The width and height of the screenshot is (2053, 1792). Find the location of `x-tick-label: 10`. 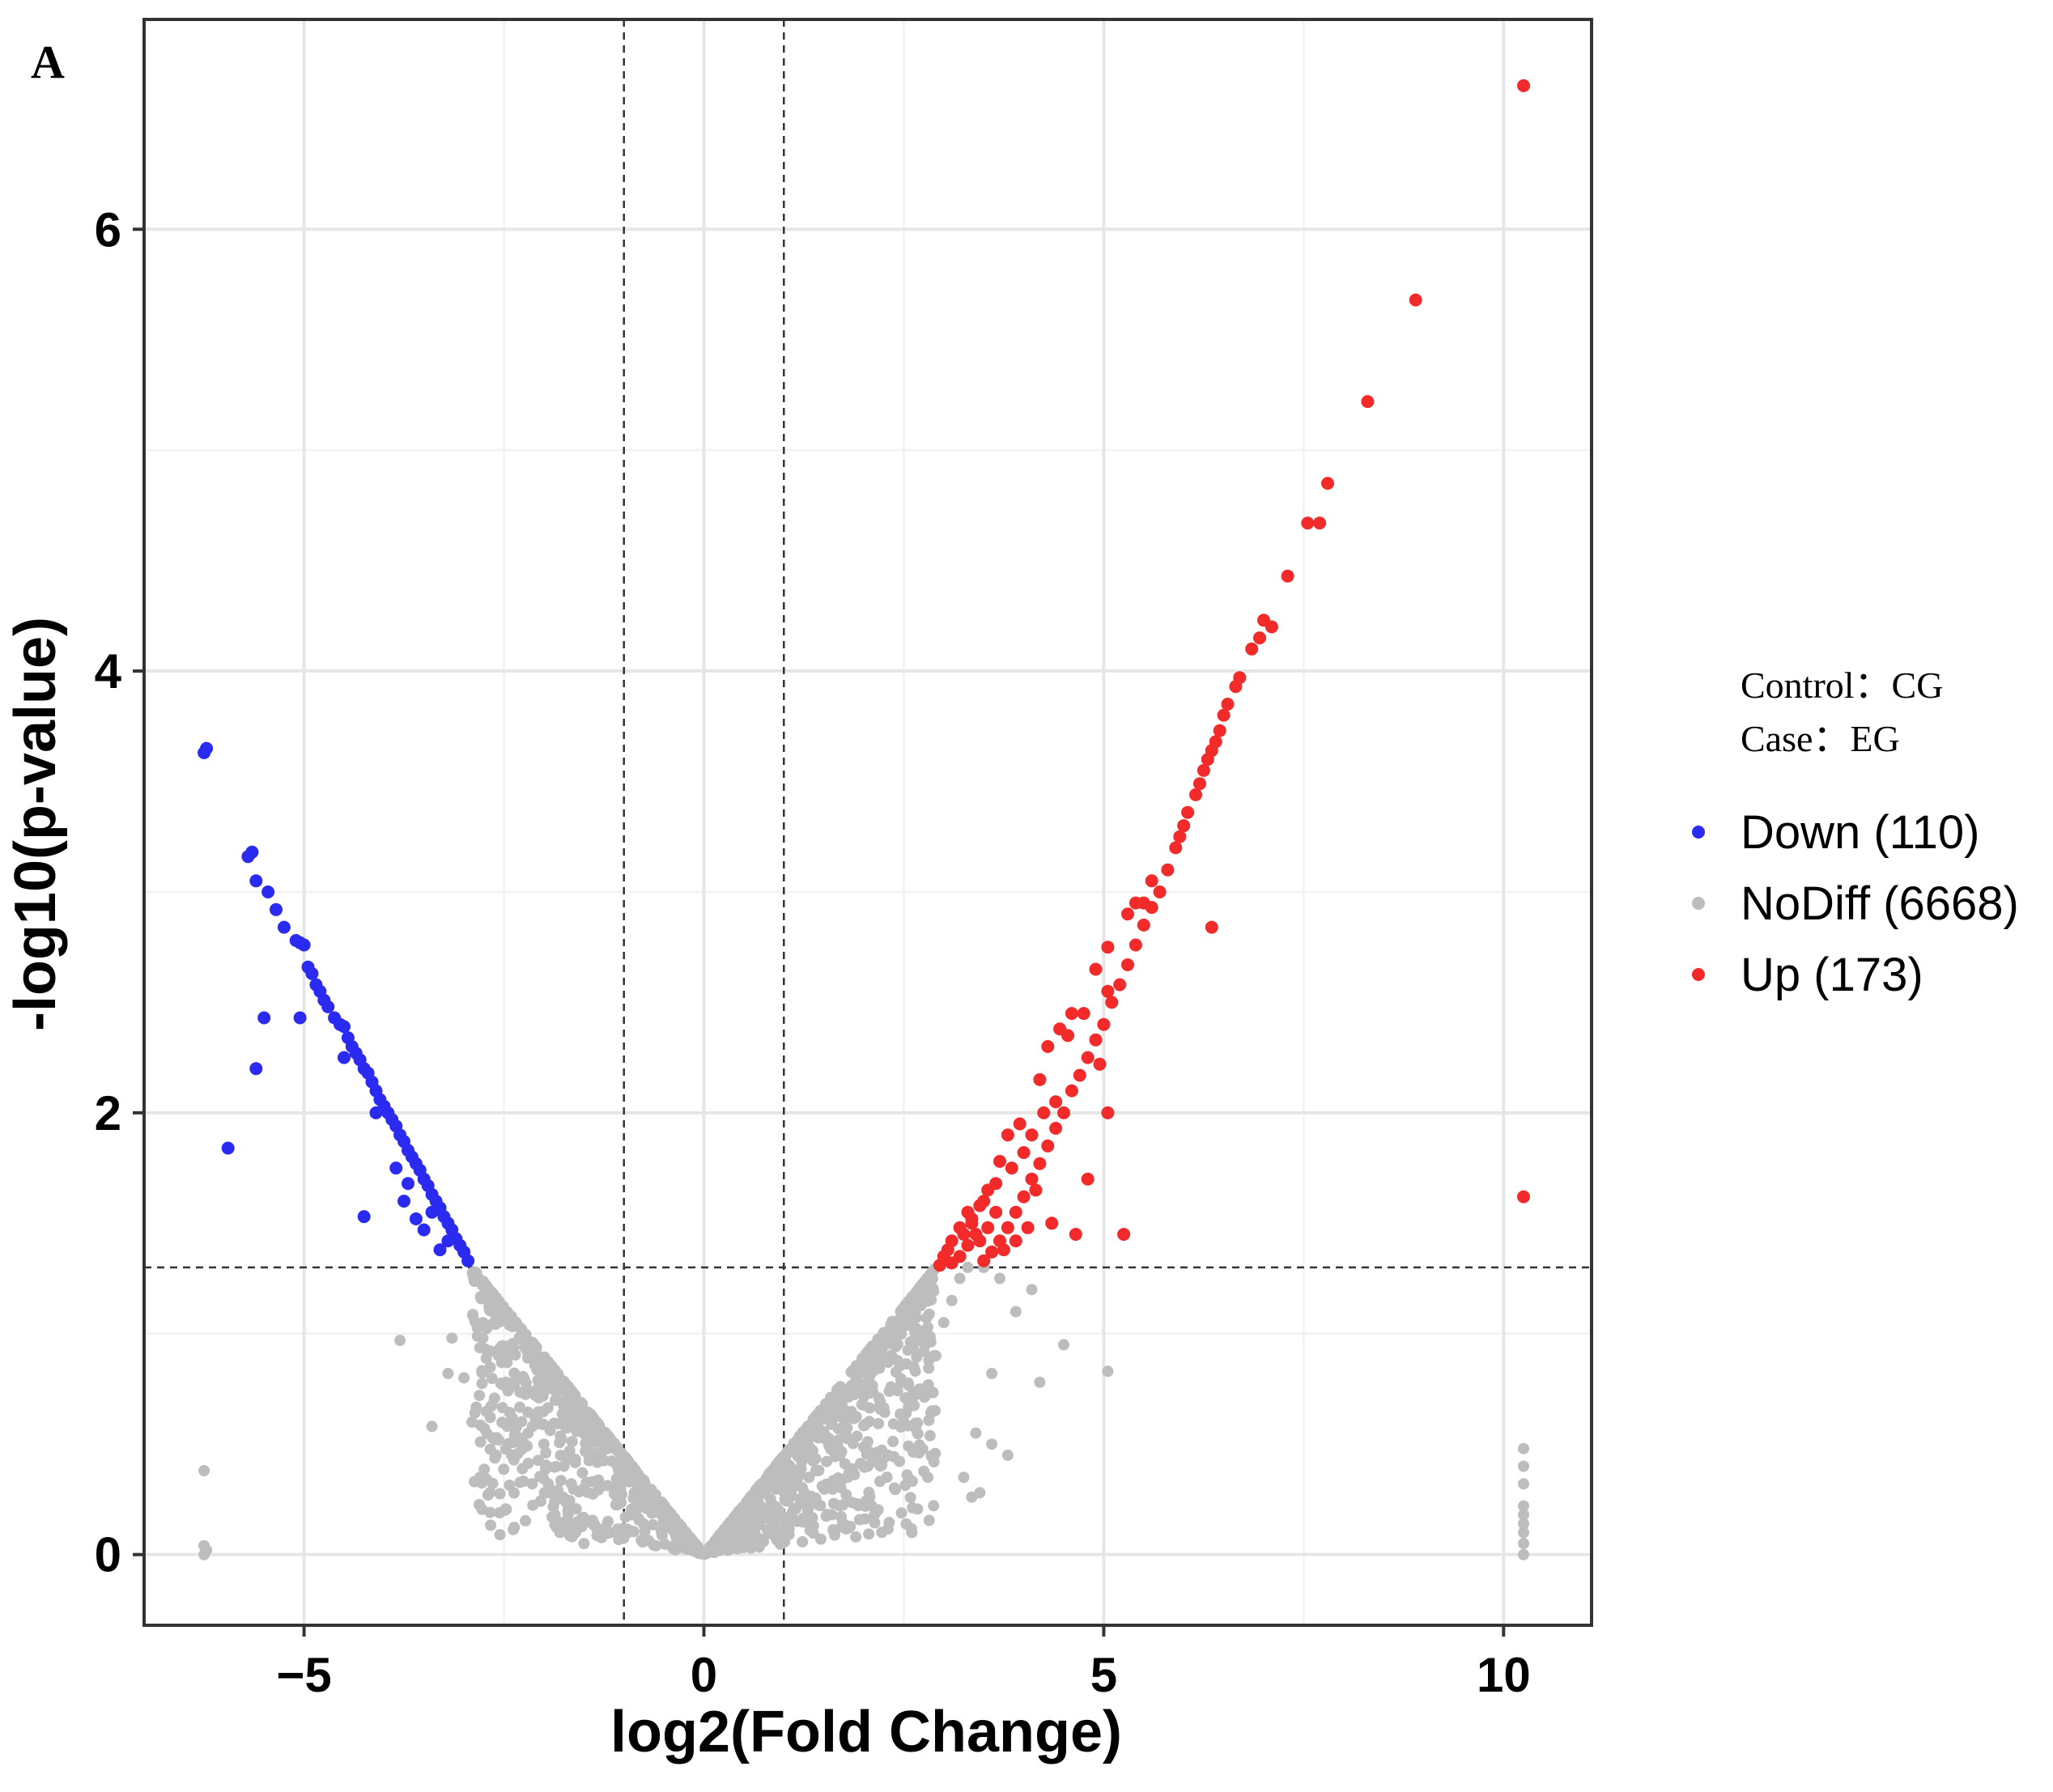

x-tick-label: 10 is located at coordinates (1504, 1675).